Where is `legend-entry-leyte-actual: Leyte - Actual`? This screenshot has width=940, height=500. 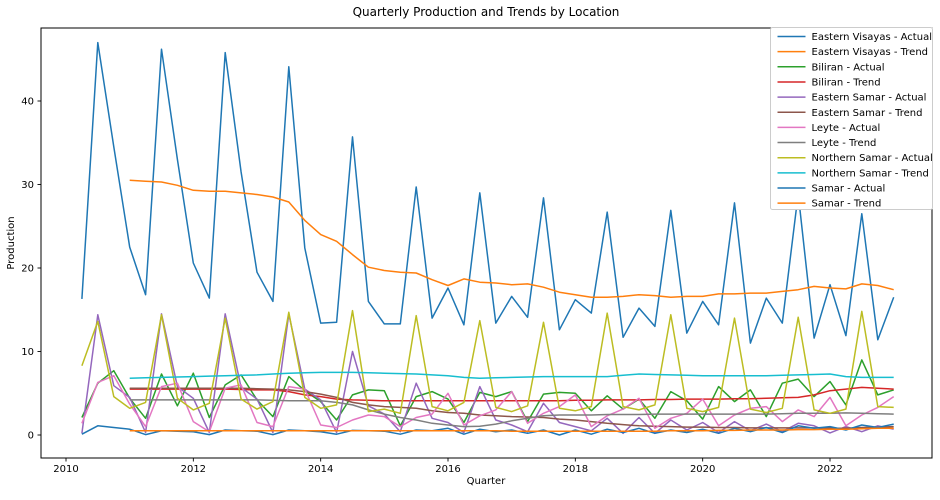
legend-entry-leyte-actual: Leyte - Actual is located at coordinates (829, 128).